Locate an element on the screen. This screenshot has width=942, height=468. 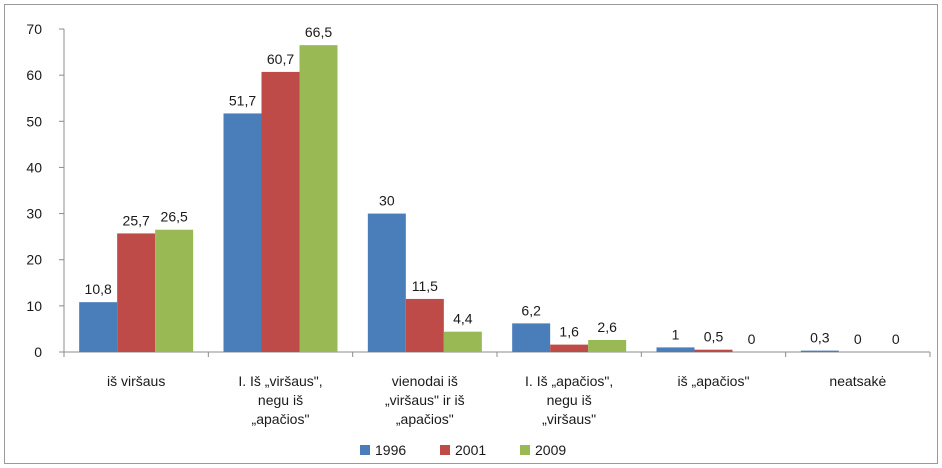
category-label-1: iš viršaus is located at coordinates (136, 381).